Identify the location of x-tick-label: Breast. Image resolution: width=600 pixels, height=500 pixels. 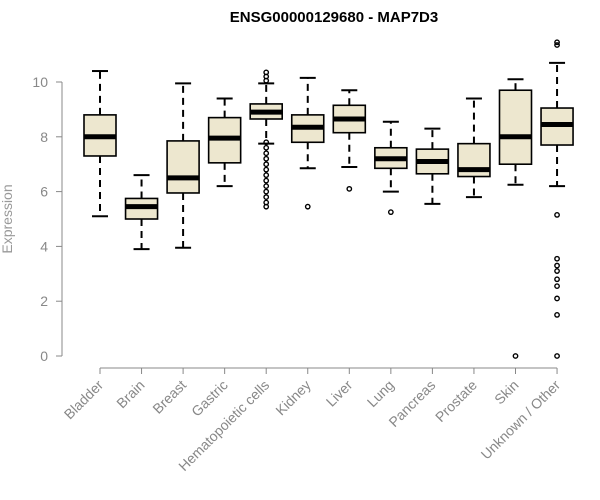
(169, 397).